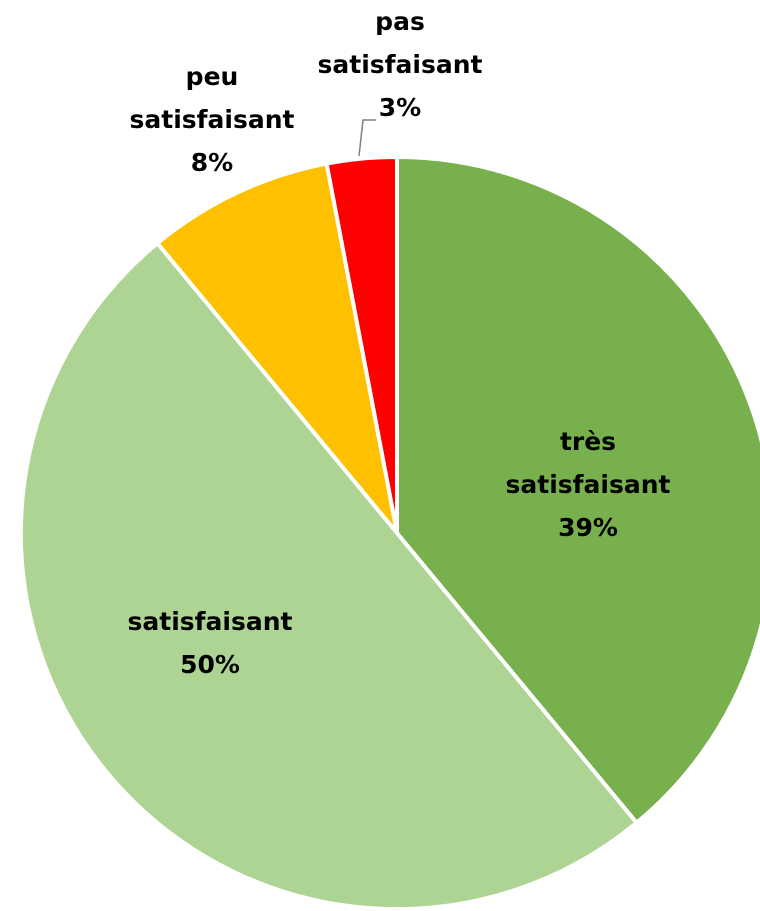 The height and width of the screenshot is (911, 760). I want to click on value-label: 50%, so click(210, 664).